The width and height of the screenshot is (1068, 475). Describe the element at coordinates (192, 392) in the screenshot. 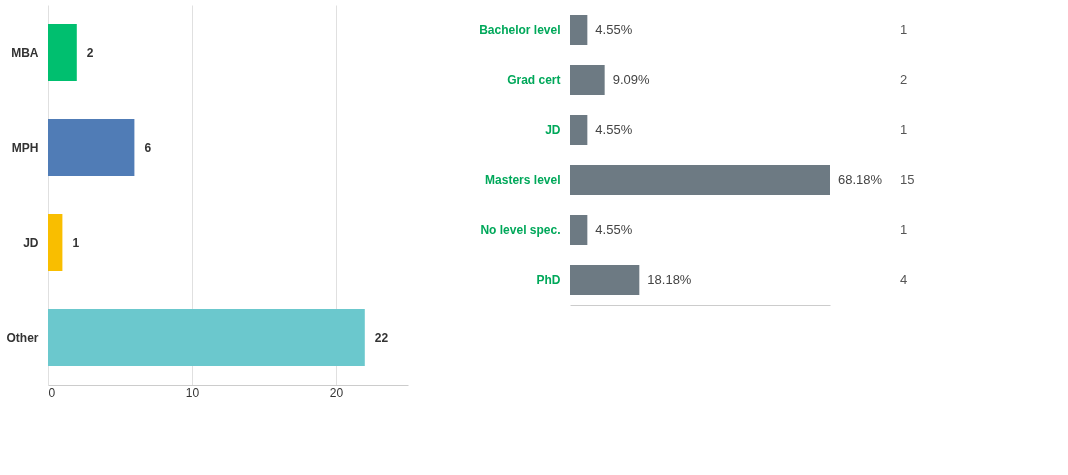

I see `x-tick-label: 10` at that location.